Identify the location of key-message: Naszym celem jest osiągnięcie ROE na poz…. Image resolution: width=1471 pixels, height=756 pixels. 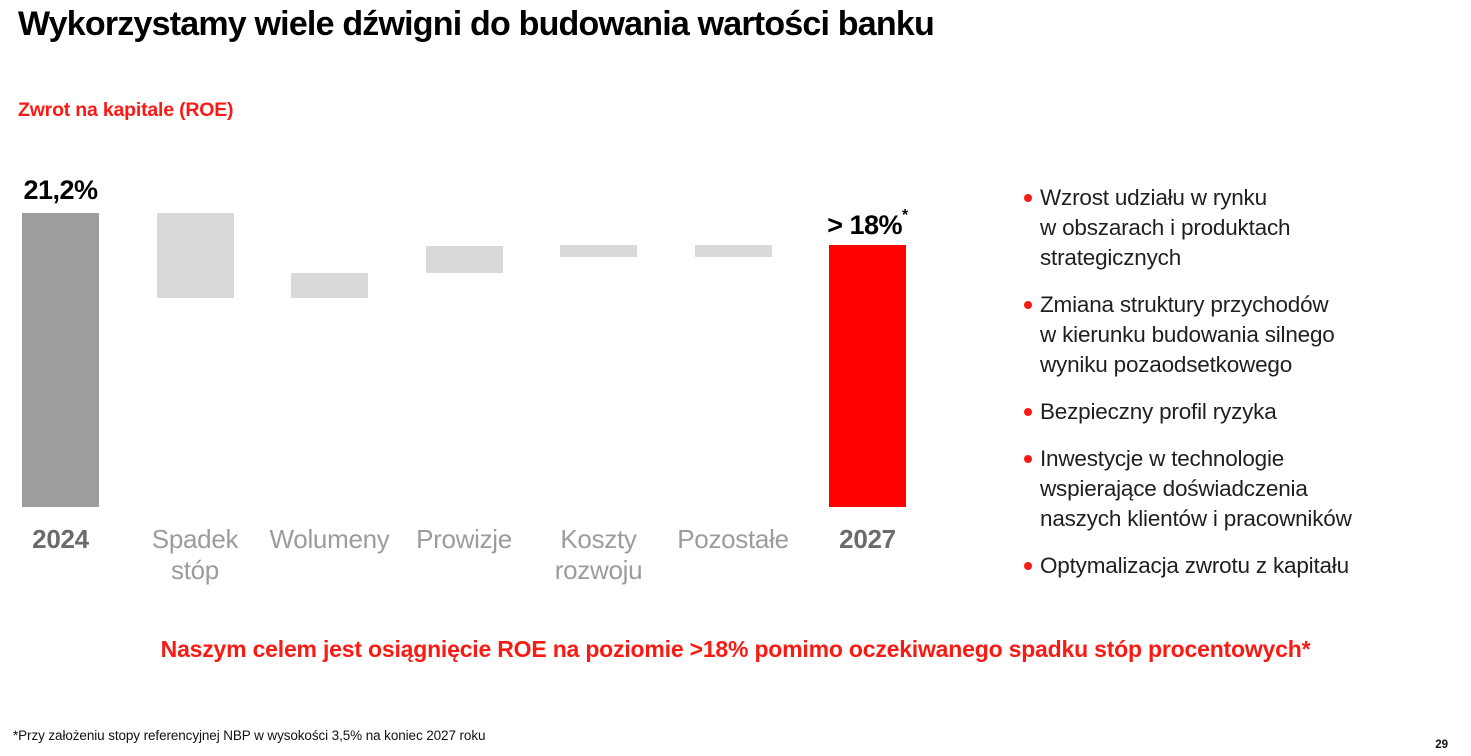
(735, 649).